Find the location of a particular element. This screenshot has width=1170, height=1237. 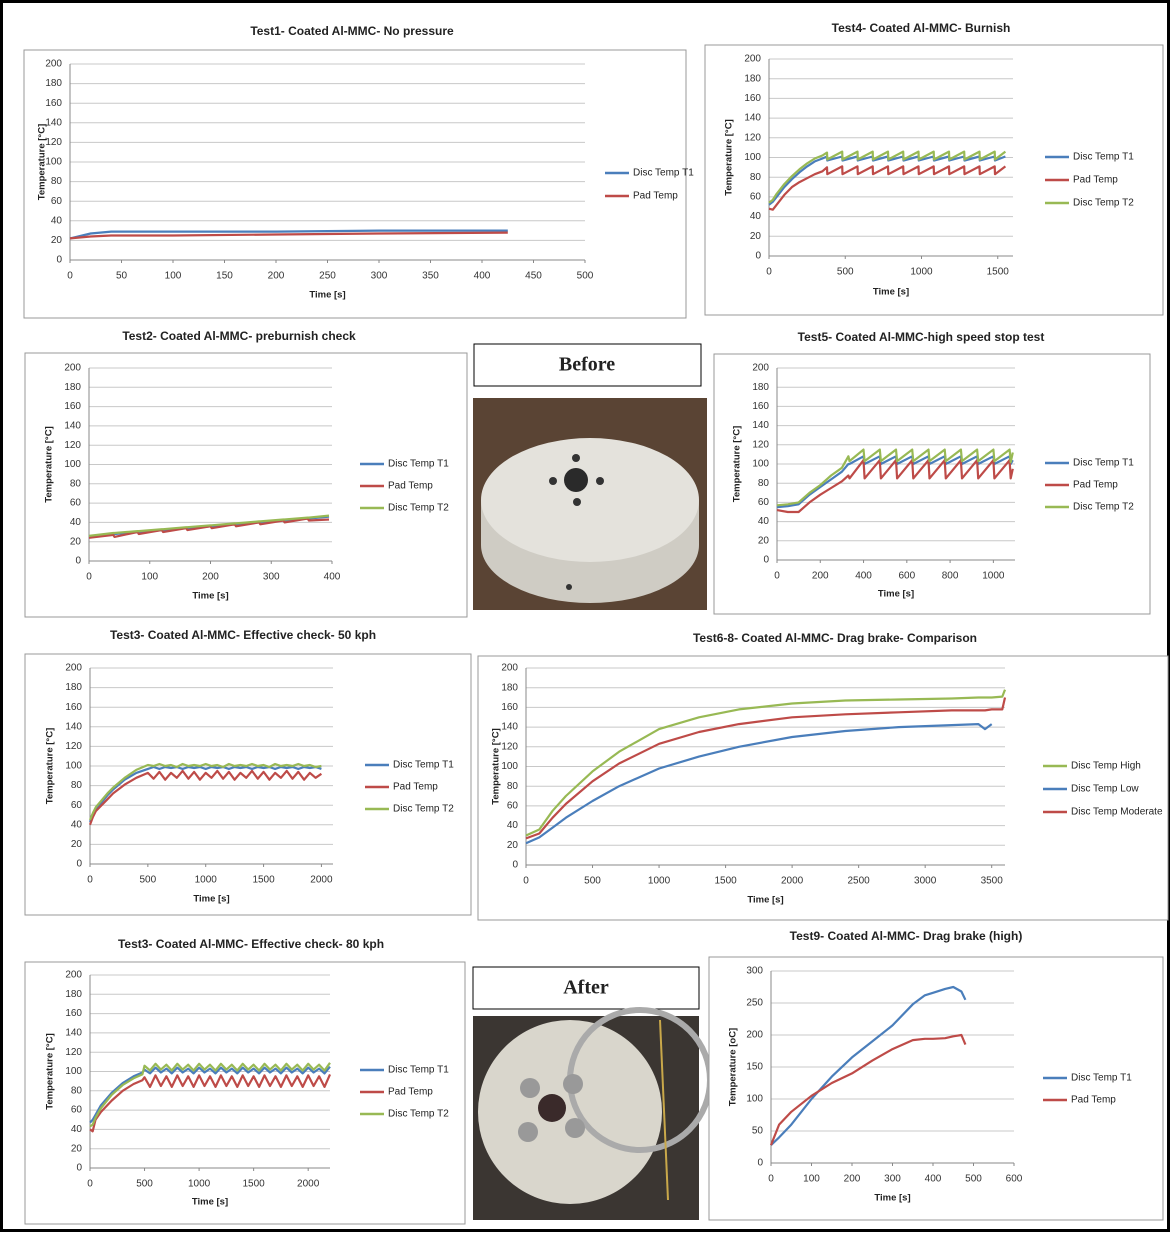

x-tick-label: 400 is located at coordinates (332, 577).